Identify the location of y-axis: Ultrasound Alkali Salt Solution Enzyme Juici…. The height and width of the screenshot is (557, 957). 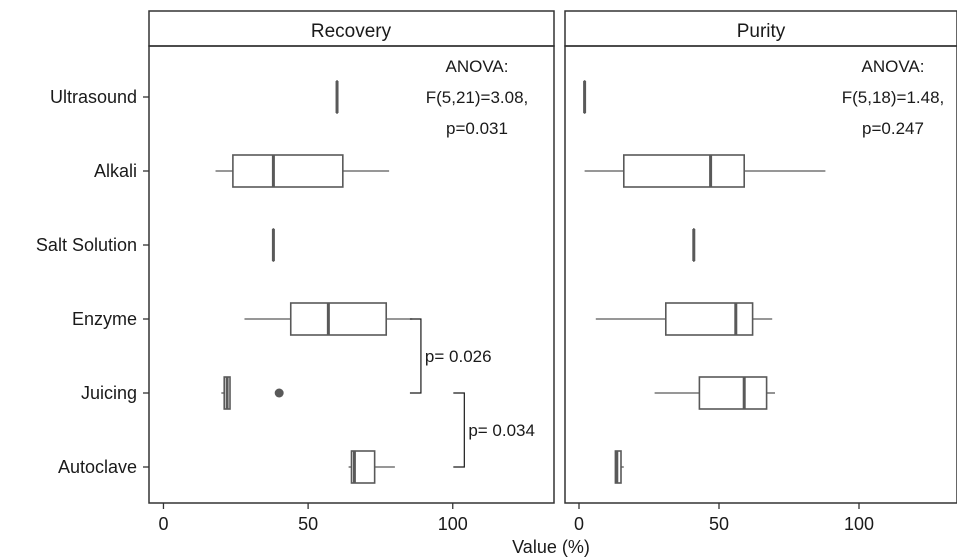
(92, 282).